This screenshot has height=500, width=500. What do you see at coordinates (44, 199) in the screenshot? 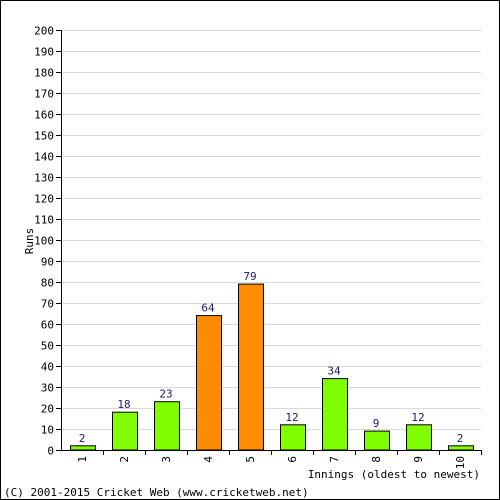
I see `y-tick-label: 120` at bounding box center [44, 199].